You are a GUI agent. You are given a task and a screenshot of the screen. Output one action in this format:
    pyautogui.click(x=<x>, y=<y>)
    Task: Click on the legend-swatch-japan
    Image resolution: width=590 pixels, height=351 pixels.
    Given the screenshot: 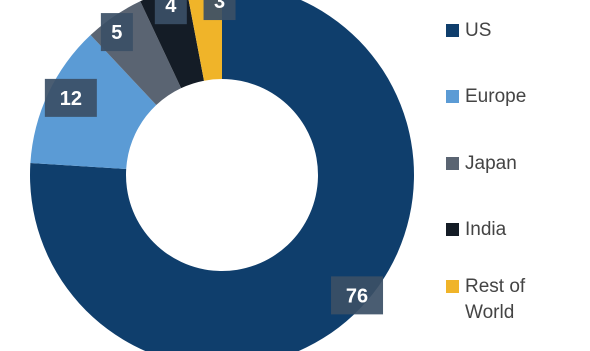 What is the action you would take?
    pyautogui.click(x=452, y=163)
    